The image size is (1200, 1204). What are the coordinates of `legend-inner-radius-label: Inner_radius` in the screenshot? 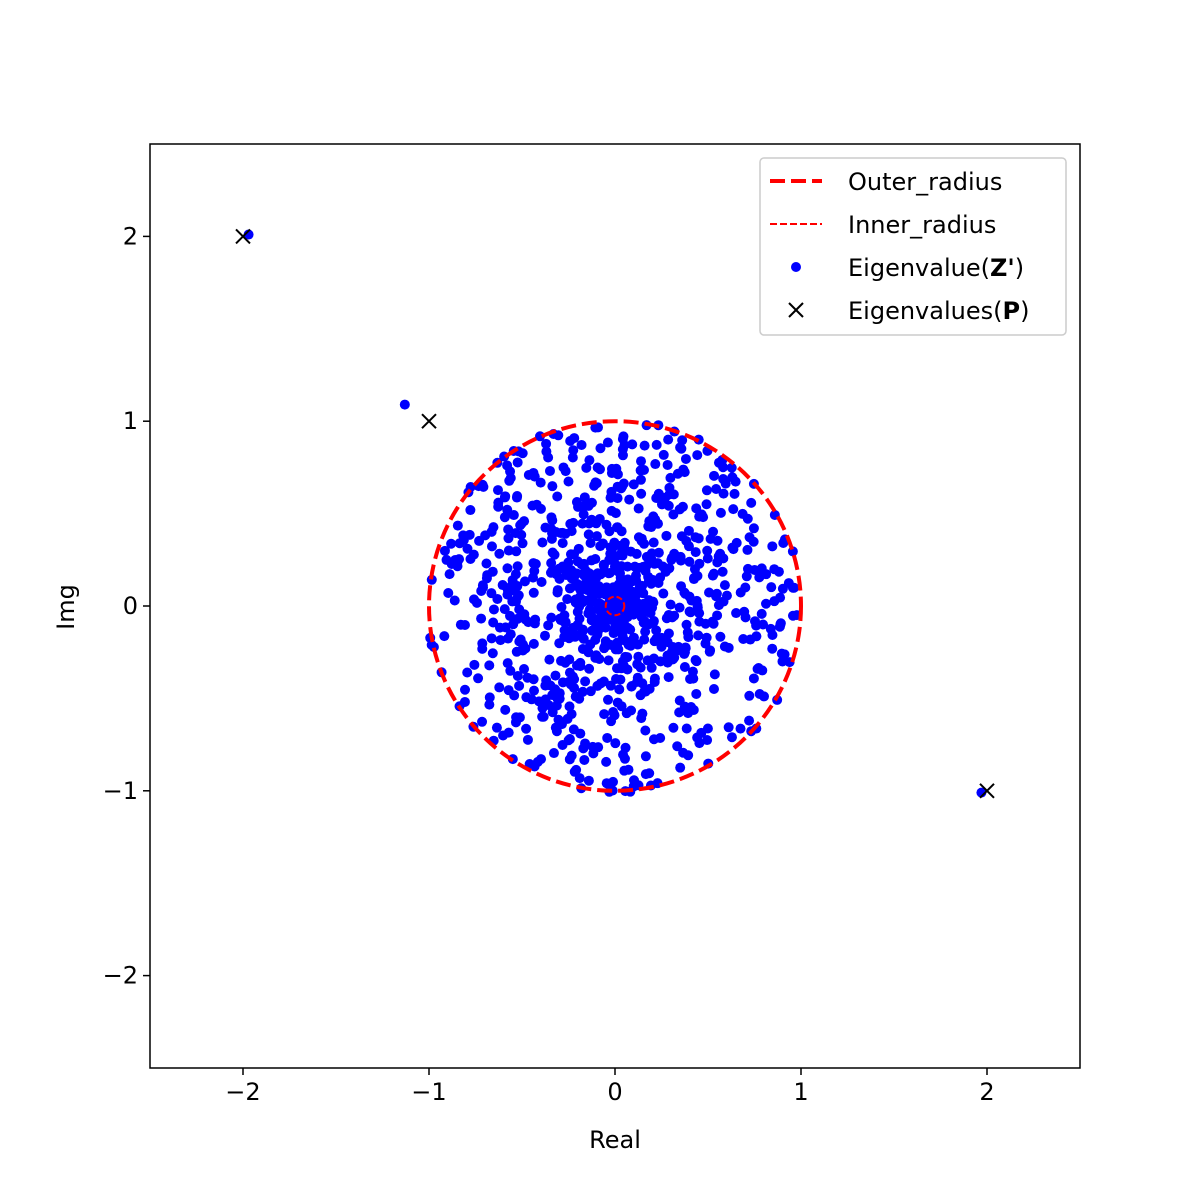 It's located at (922, 225).